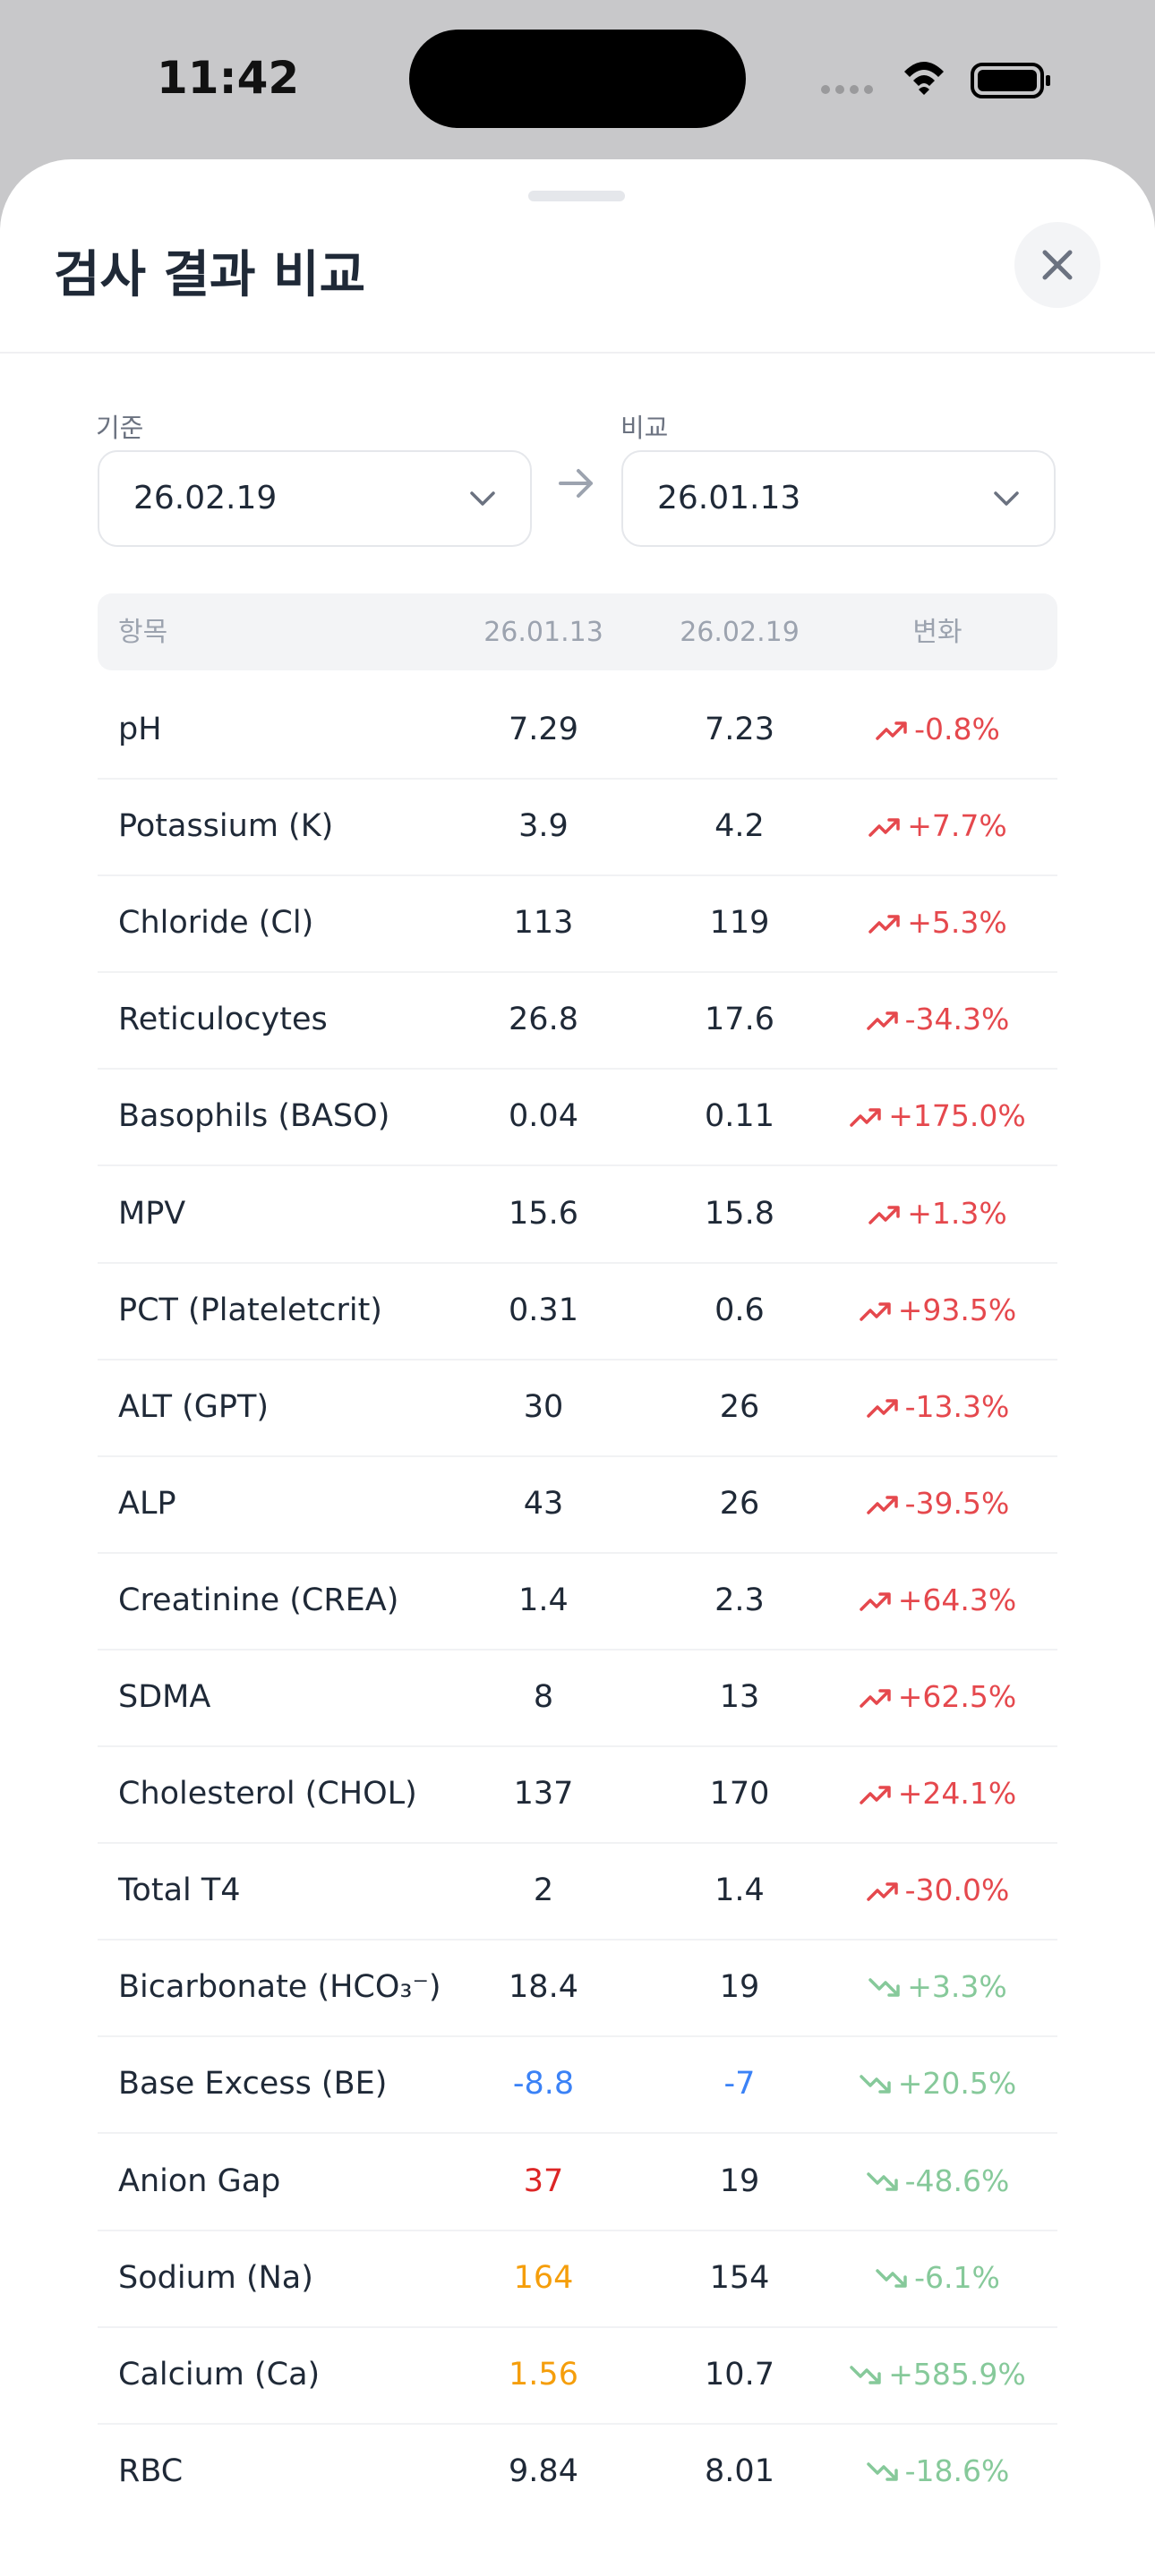 The width and height of the screenshot is (1155, 2576). Describe the element at coordinates (739, 923) in the screenshot. I see `row-value: 119` at that location.